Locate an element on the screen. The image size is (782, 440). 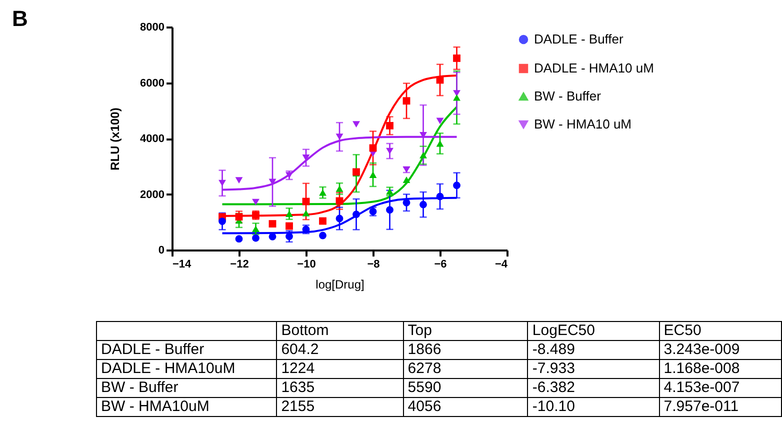
text: -10.10 is located at coordinates (553, 406).